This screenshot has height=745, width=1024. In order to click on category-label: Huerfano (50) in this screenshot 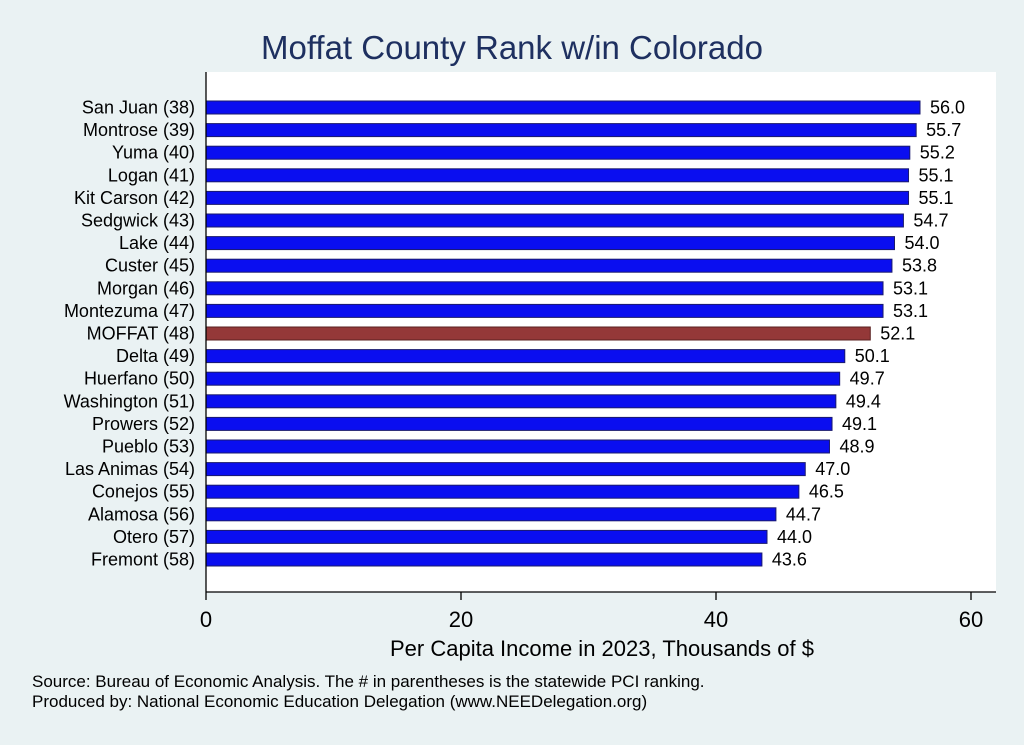, I will do `click(139, 379)`.